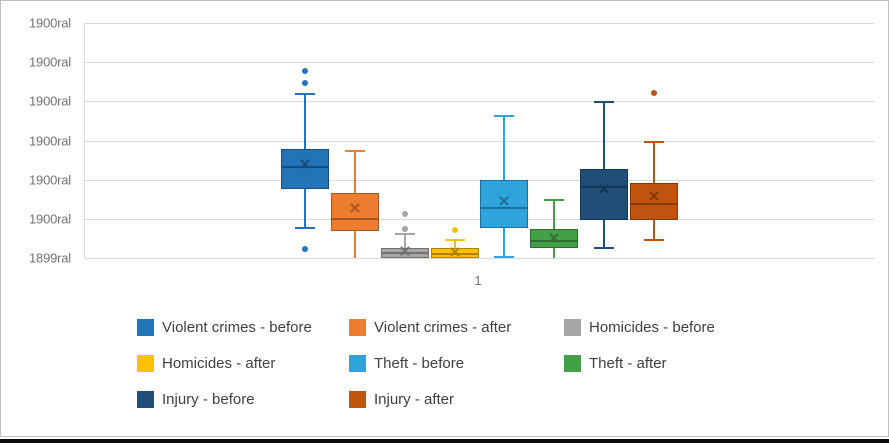 The width and height of the screenshot is (889, 443). Describe the element at coordinates (443, 327) in the screenshot. I see `legend-label: Violent crimes - after` at that location.